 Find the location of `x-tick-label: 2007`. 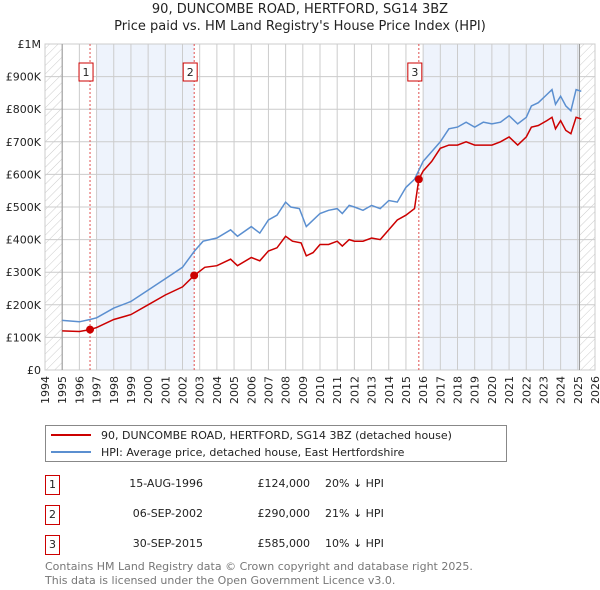

x-tick-label: 2007 is located at coordinates (268, 390).